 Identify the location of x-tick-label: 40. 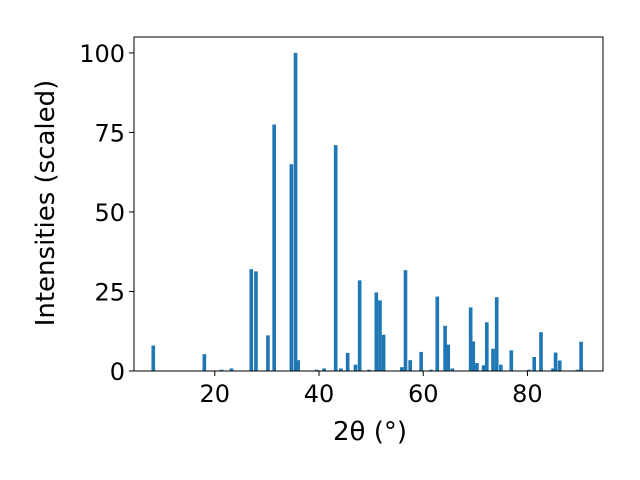
(319, 394).